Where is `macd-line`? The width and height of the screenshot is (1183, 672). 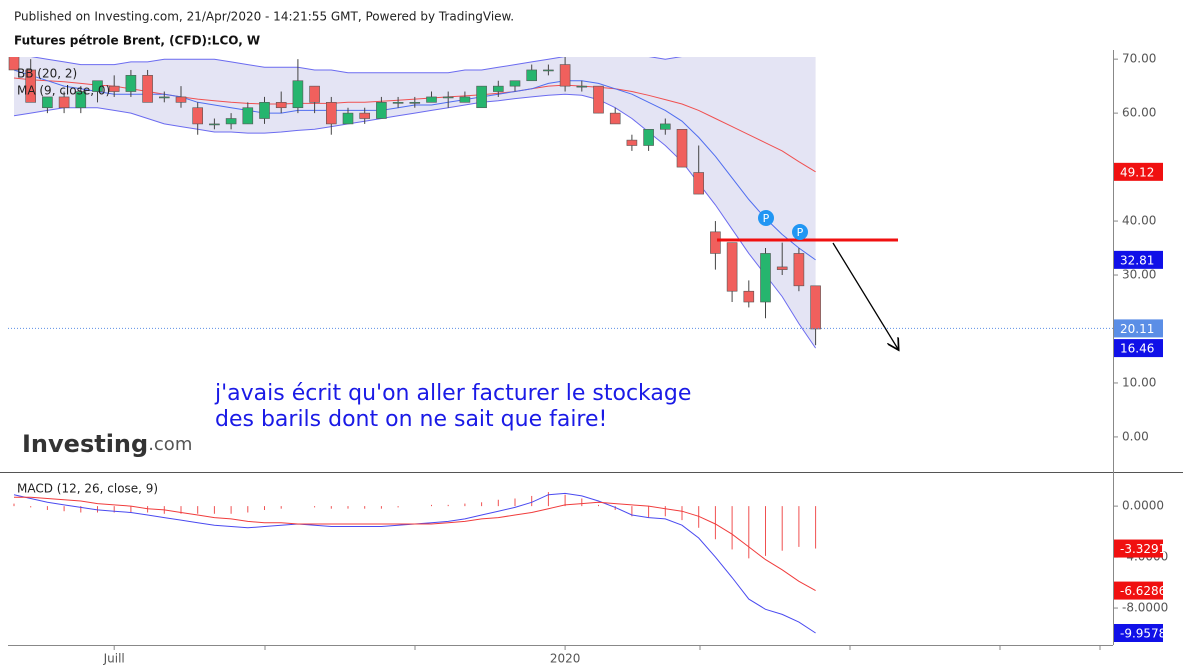 macd-line is located at coordinates (415, 544).